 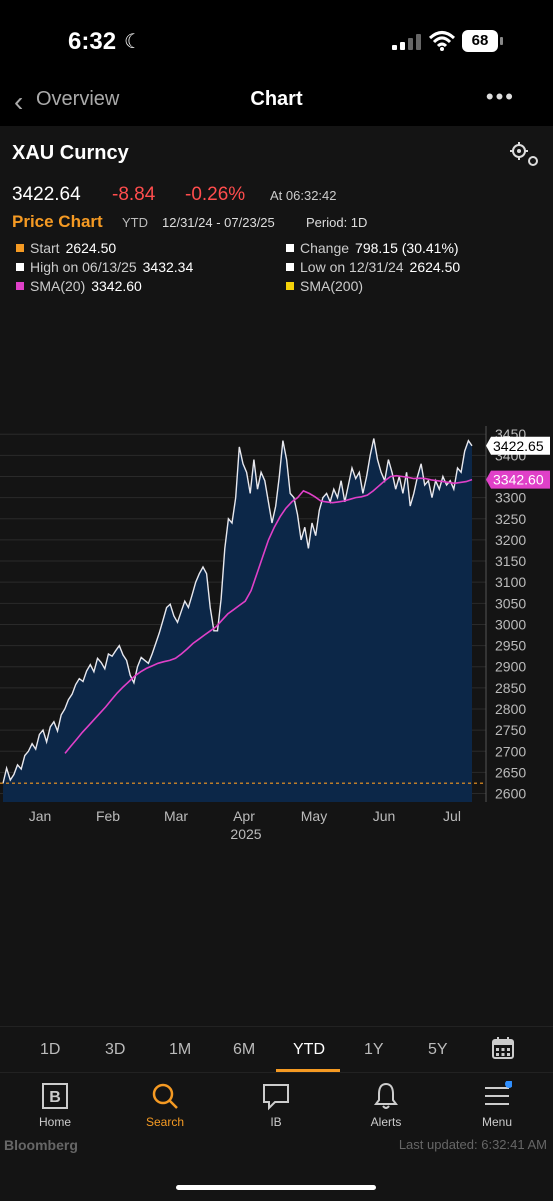 I want to click on y-tick-label: 3050, so click(x=510, y=603).